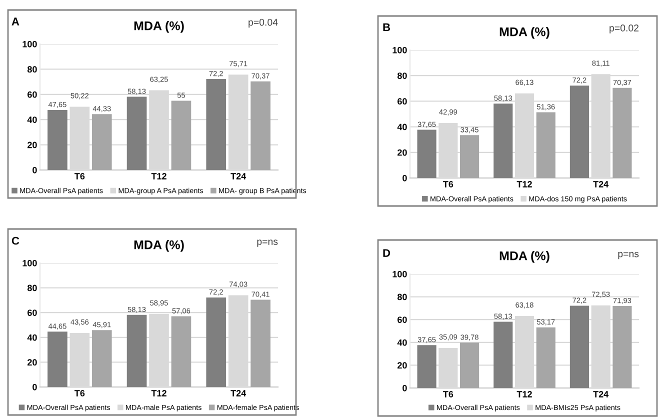 This screenshot has height=418, width=659. What do you see at coordinates (16, 22) in the screenshot?
I see `text: A` at bounding box center [16, 22].